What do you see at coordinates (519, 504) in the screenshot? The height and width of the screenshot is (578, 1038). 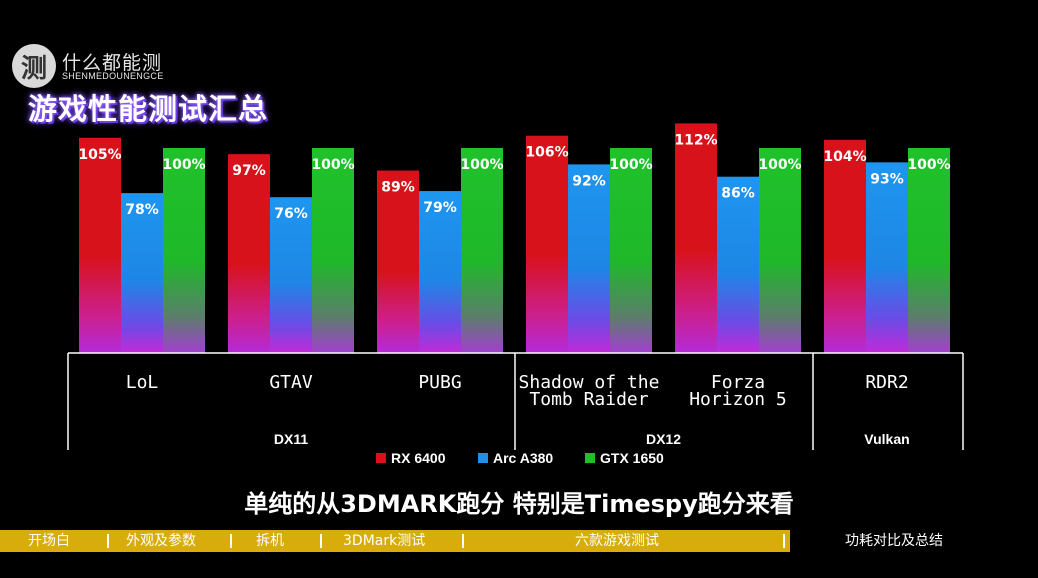 I see `subtitle: 单纯的从3DMARK跑分 特别是Timespy跑分来看` at bounding box center [519, 504].